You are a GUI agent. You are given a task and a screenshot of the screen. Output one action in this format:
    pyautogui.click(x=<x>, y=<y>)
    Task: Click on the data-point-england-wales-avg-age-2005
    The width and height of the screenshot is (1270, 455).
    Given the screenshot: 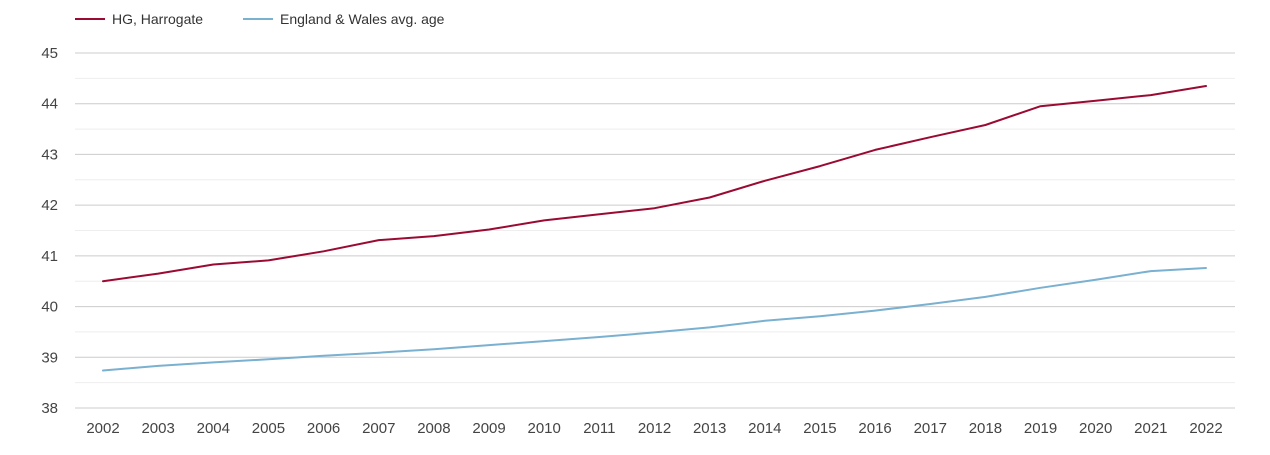 What is the action you would take?
    pyautogui.click(x=268, y=359)
    